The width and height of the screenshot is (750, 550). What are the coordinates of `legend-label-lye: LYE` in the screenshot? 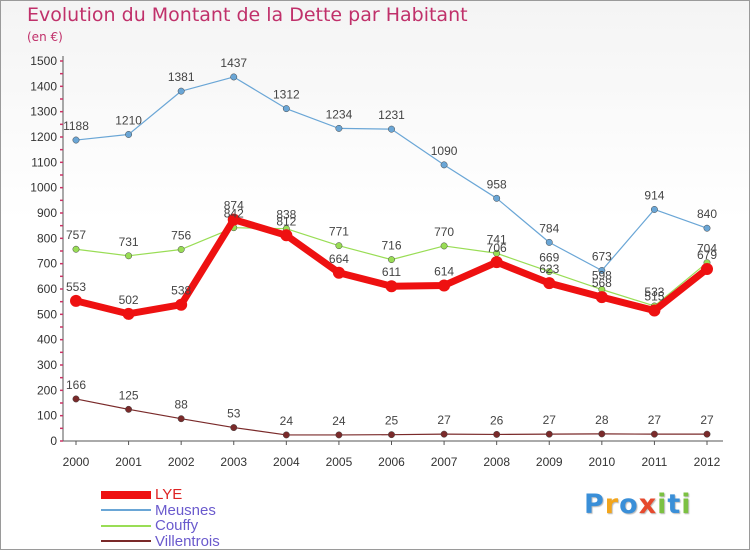 It's located at (169, 494).